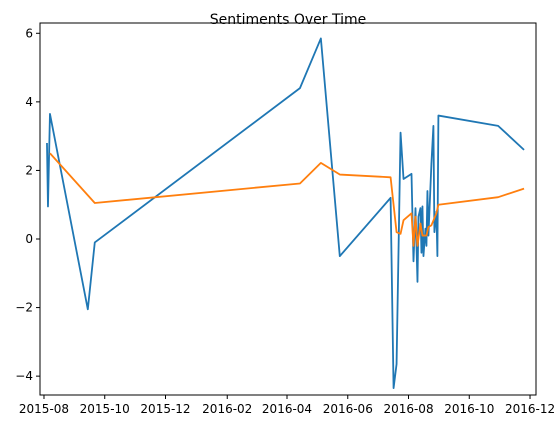 This screenshot has height=436, width=560. What do you see at coordinates (29, 239) in the screenshot?
I see `y-tick-label: 0` at bounding box center [29, 239].